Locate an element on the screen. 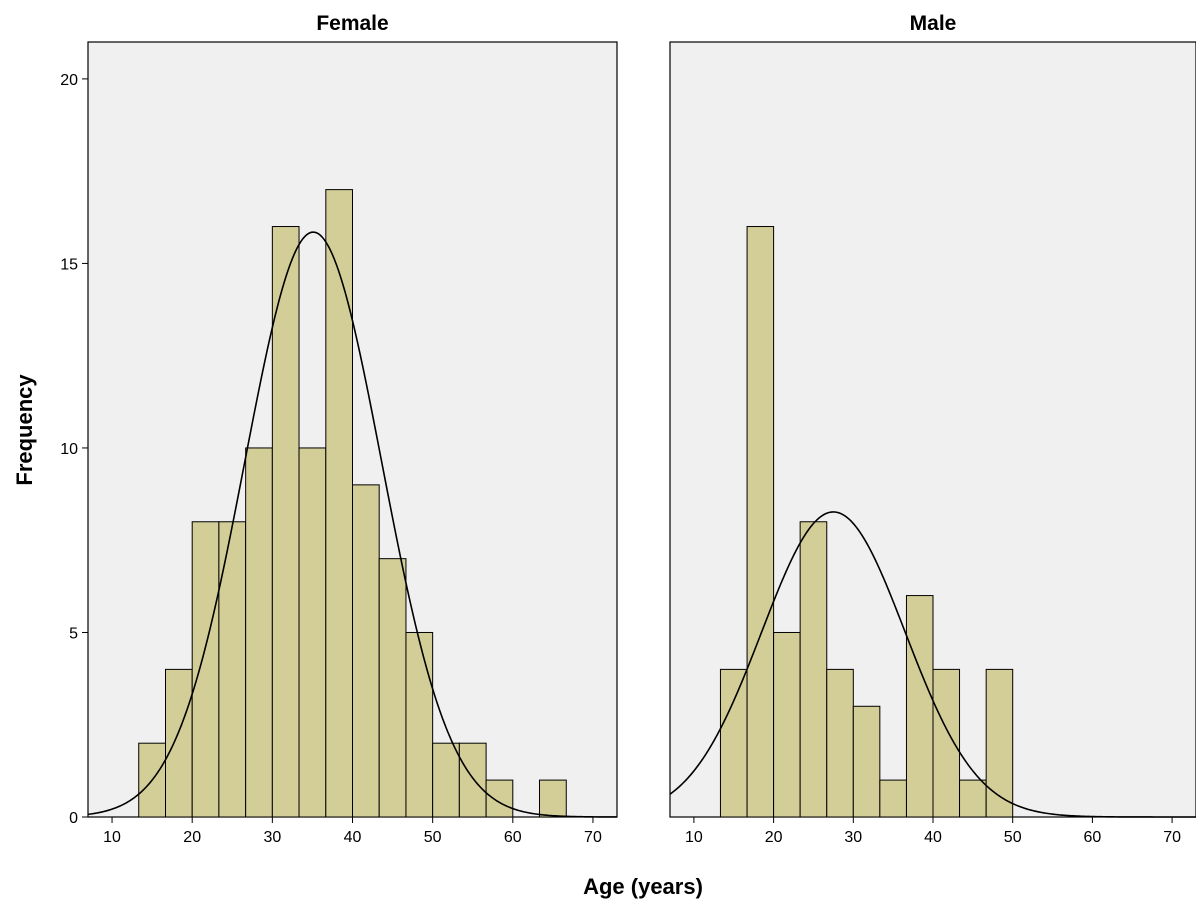  y-tick-label-20: 20 is located at coordinates (69, 80).